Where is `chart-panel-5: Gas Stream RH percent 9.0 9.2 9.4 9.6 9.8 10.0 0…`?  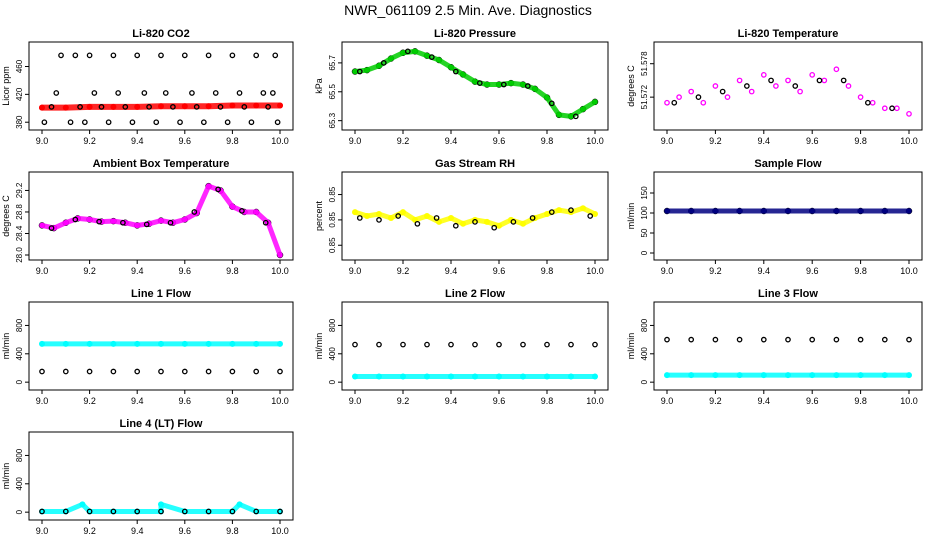
chart-panel-5: Gas Stream RH percent 9.0 9.2 9.4 9.6 9.8 10.0 0… is located at coordinates (461, 217).